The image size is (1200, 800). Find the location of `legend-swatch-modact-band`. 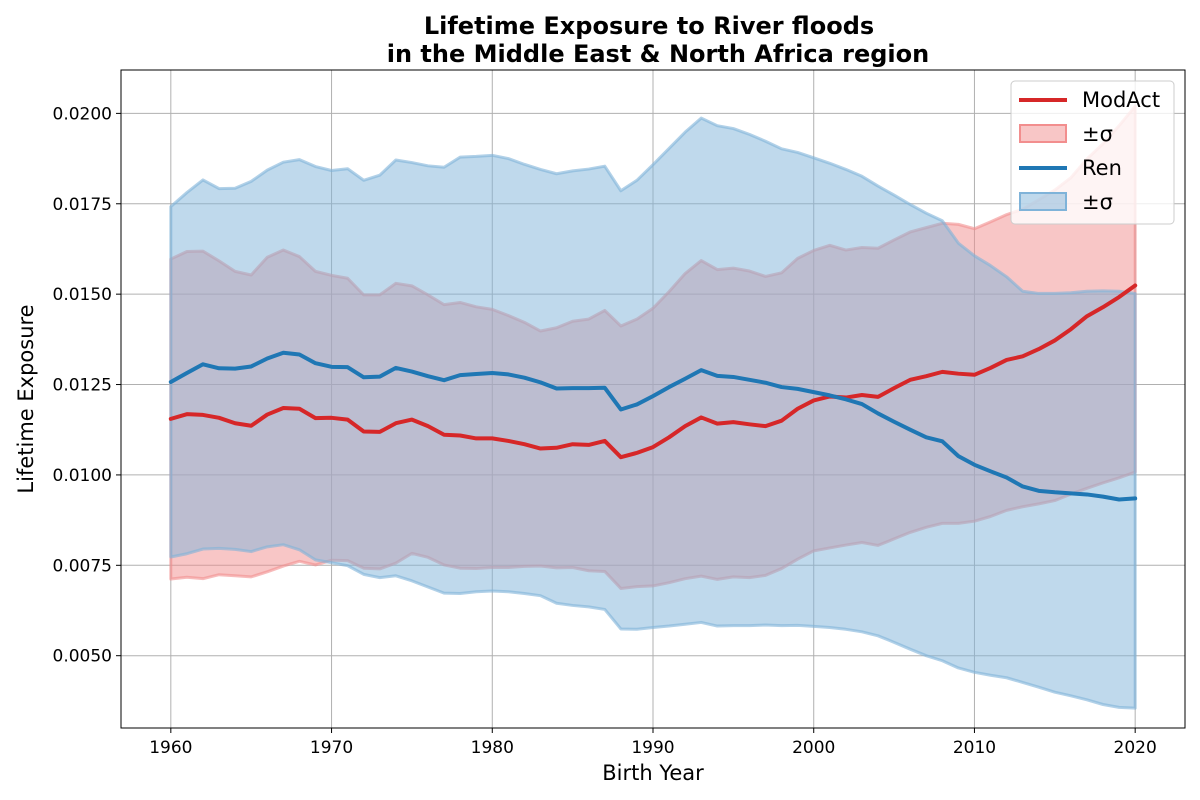

legend-swatch-modact-band is located at coordinates (1043, 133).